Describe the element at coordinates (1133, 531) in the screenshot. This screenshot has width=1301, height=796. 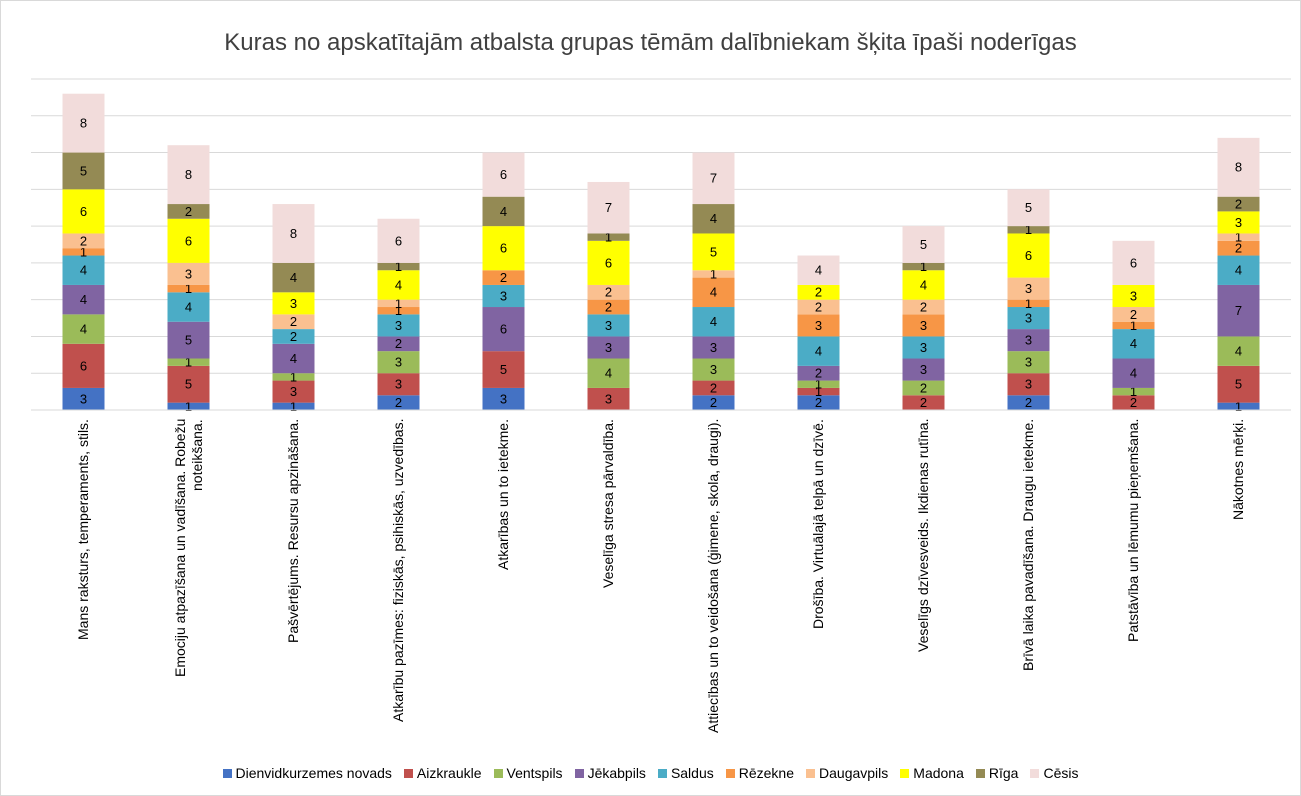
I see `x-tick-label: Patstāvība un lēmumu pieņemšana.` at that location.